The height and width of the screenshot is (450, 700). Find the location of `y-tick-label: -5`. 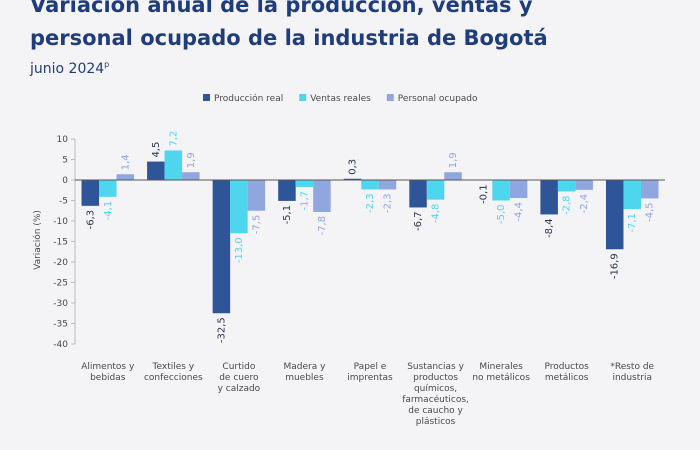

y-tick-label: -5 is located at coordinates (63, 202).